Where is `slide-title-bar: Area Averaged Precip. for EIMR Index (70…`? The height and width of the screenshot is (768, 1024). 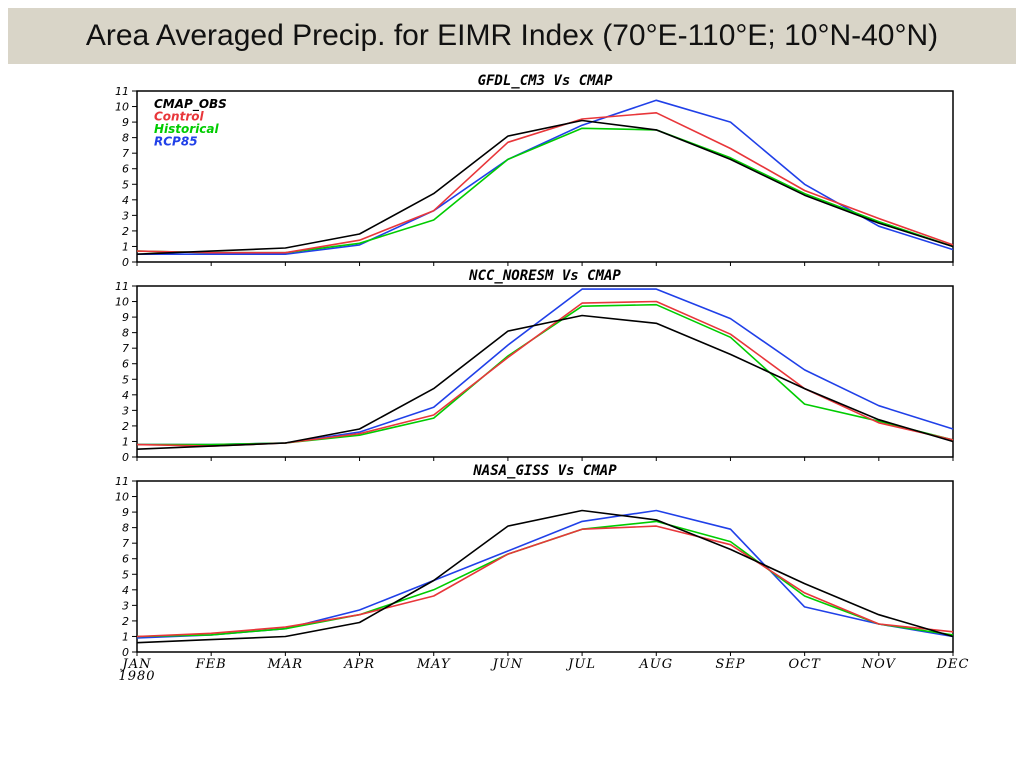 slide-title-bar: Area Averaged Precip. for EIMR Index (70… is located at coordinates (512, 36).